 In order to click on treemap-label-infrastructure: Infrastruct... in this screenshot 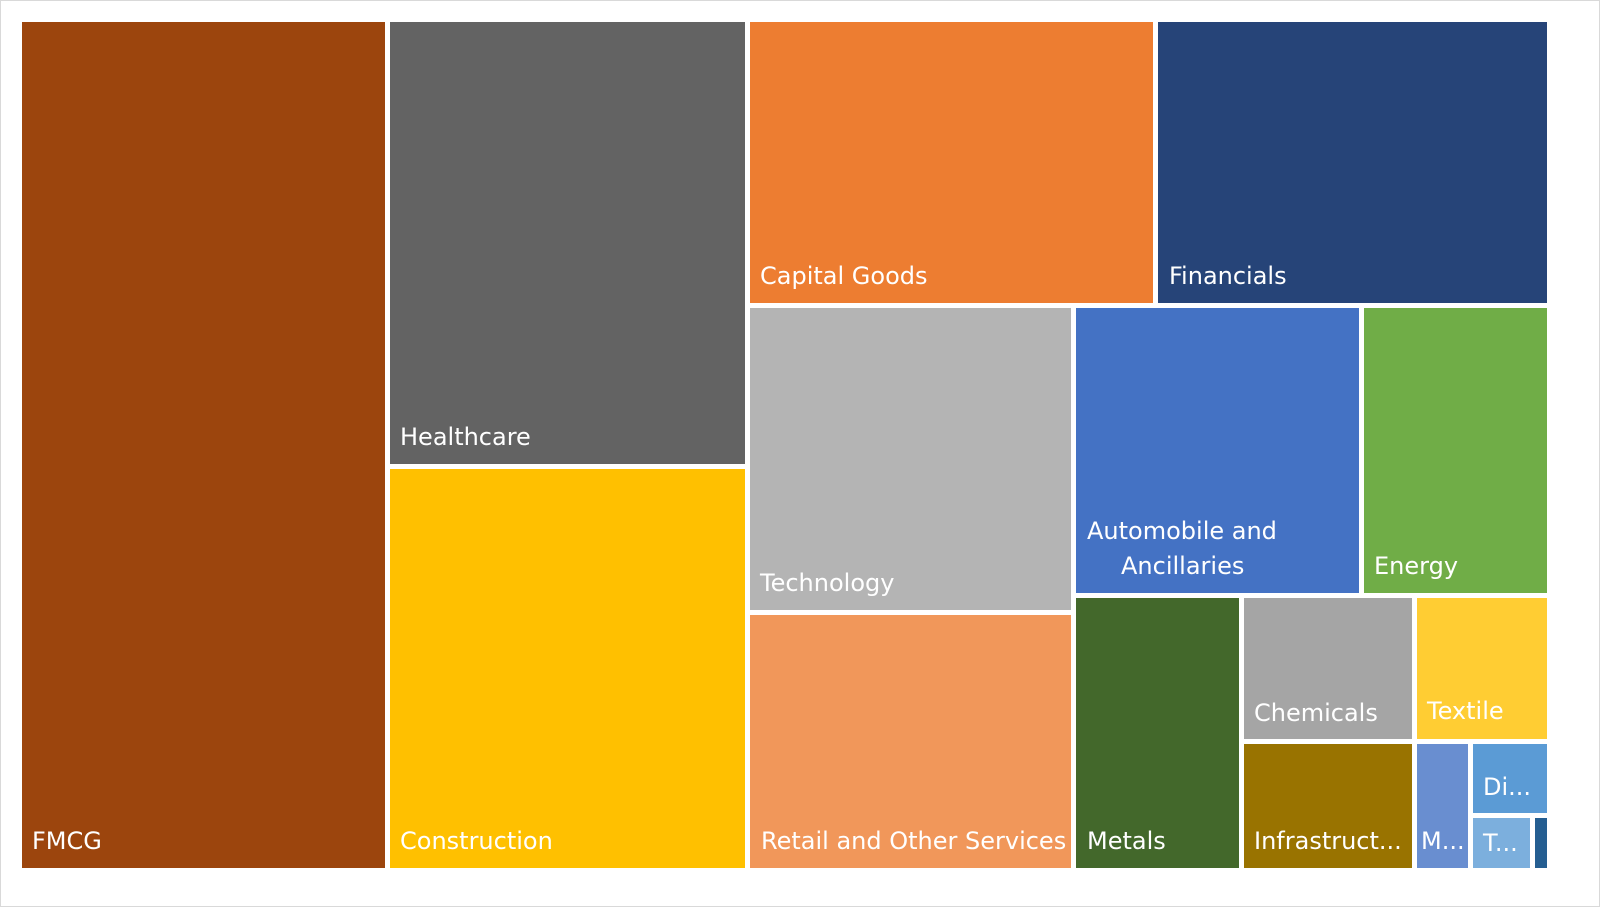, I will do `click(1328, 841)`.